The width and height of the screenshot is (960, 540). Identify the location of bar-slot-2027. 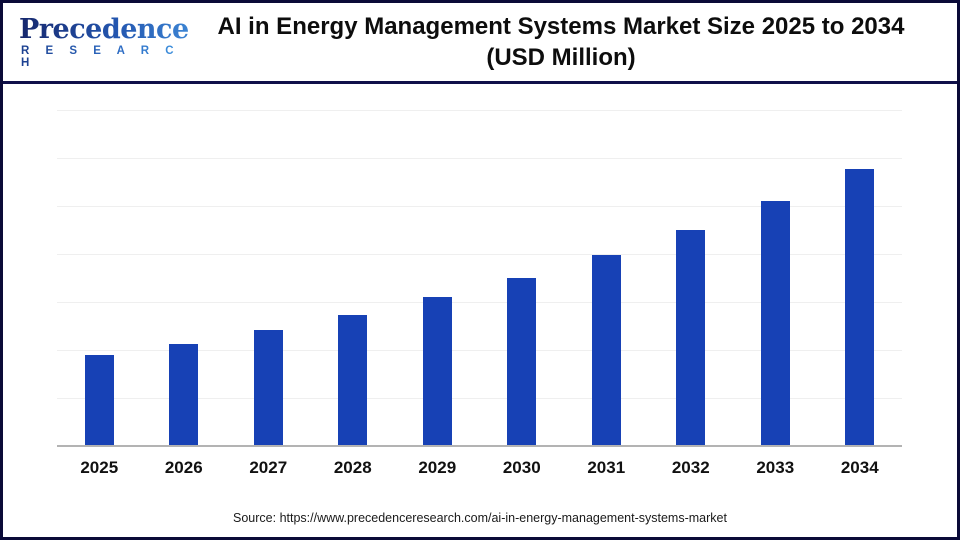
(268, 273).